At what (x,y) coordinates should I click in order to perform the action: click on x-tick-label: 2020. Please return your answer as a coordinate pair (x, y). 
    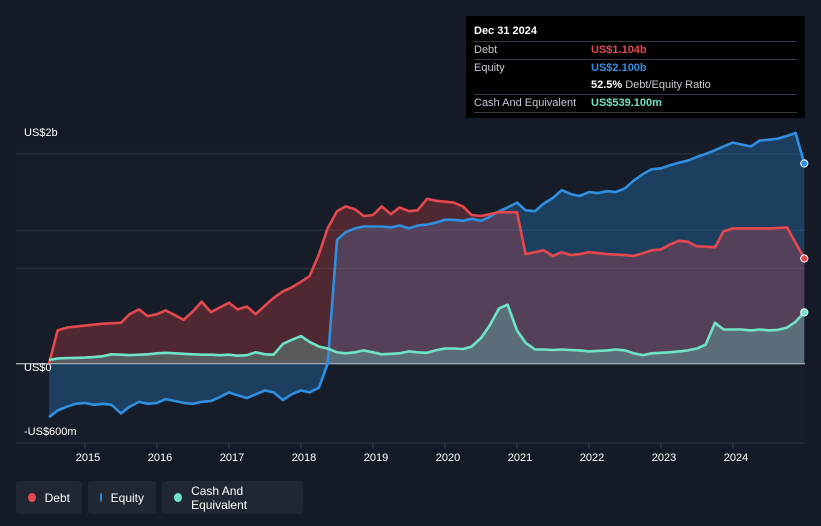
    Looking at the image, I should click on (448, 458).